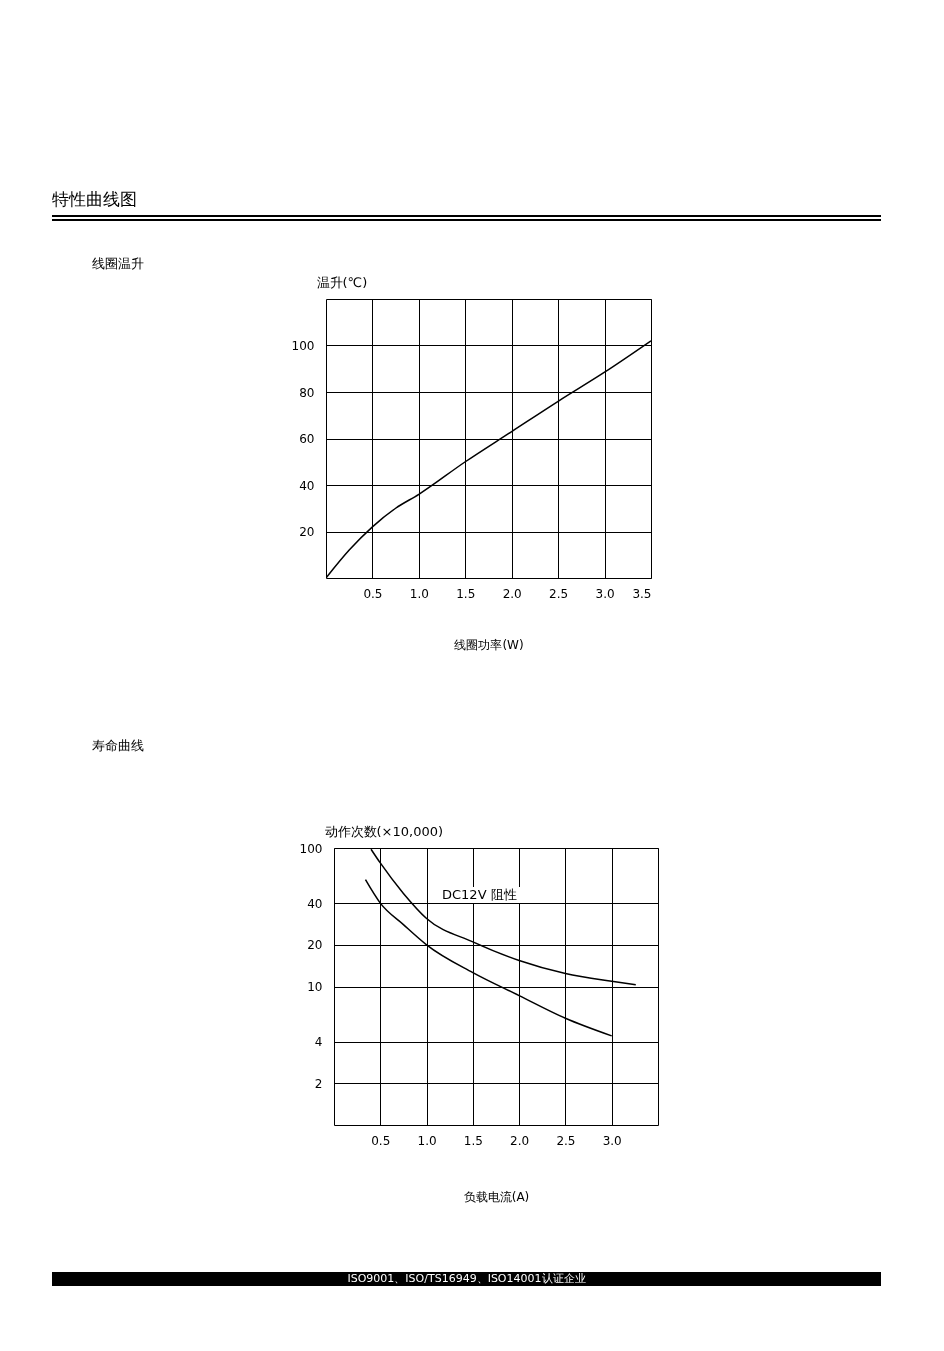  I want to click on text: ISO9001、ISO/TS16949、ISO14001认证企业, so click(466, 1279).